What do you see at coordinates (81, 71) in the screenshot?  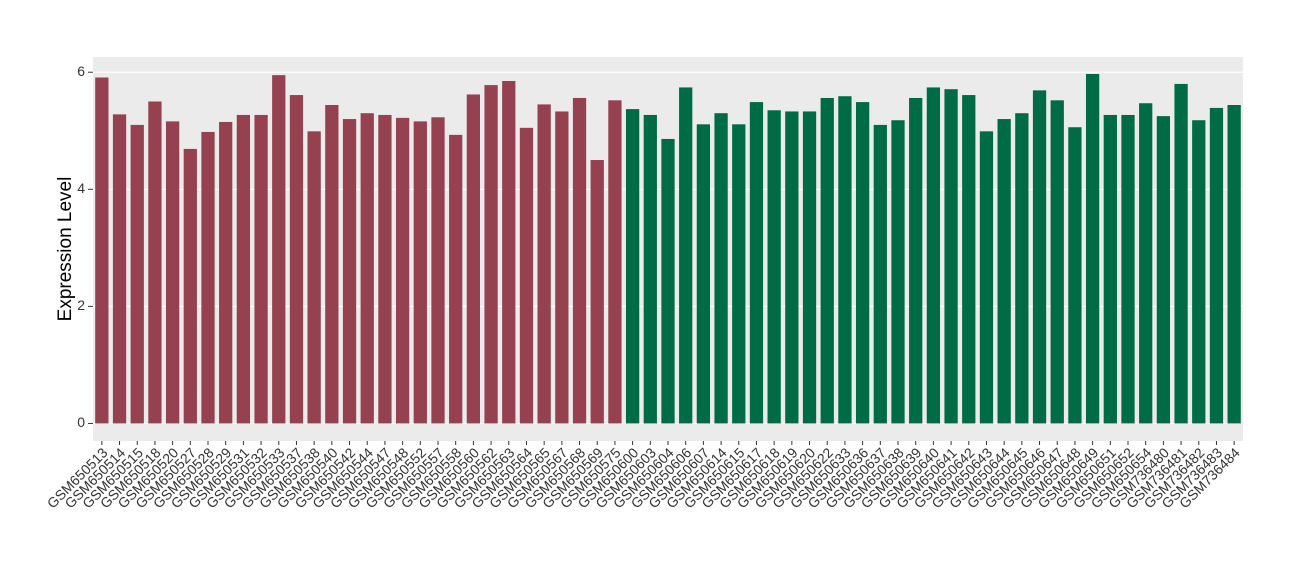 I see `y-tick-label: 6` at bounding box center [81, 71].